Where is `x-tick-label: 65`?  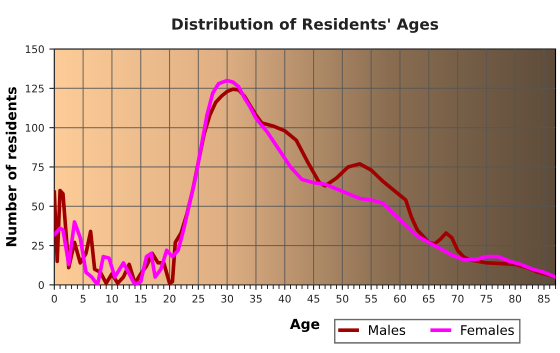 x-tick-label: 65 is located at coordinates (428, 298).